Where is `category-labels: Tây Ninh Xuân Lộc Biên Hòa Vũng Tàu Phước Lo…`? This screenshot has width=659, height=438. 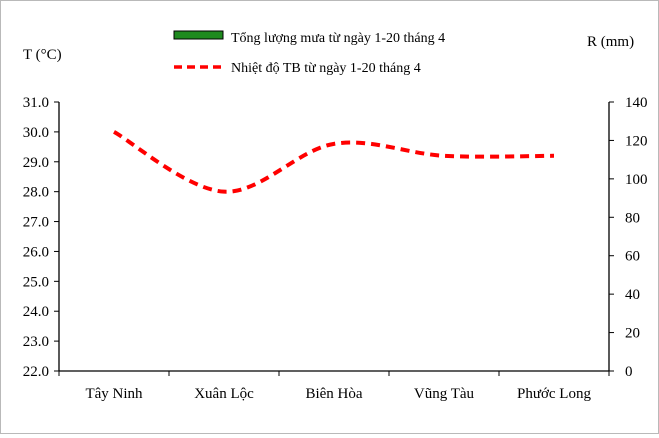
category-labels: Tây Ninh Xuân Lộc Biên Hòa Vũng Tàu Phước Lo… is located at coordinates (334, 386).